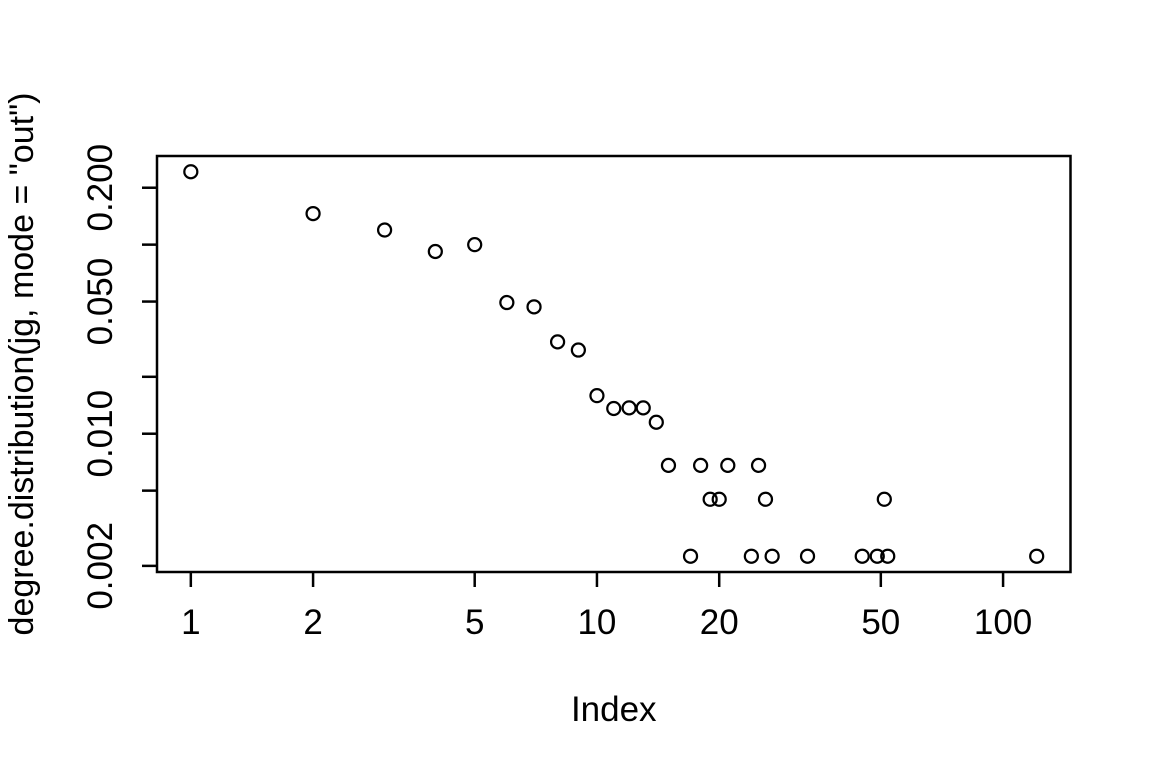 The image size is (1152, 768). I want to click on x-tick-label: 1, so click(190, 622).